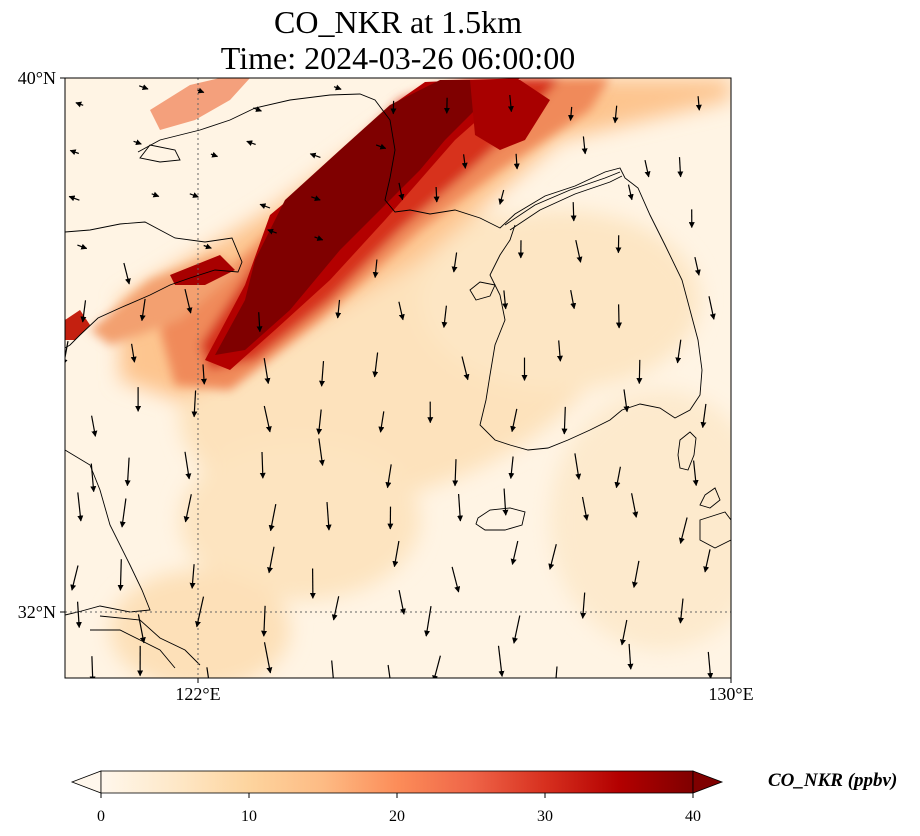 The image size is (920, 836). I want to click on lon-tick-label-122: 122°E, so click(197, 694).